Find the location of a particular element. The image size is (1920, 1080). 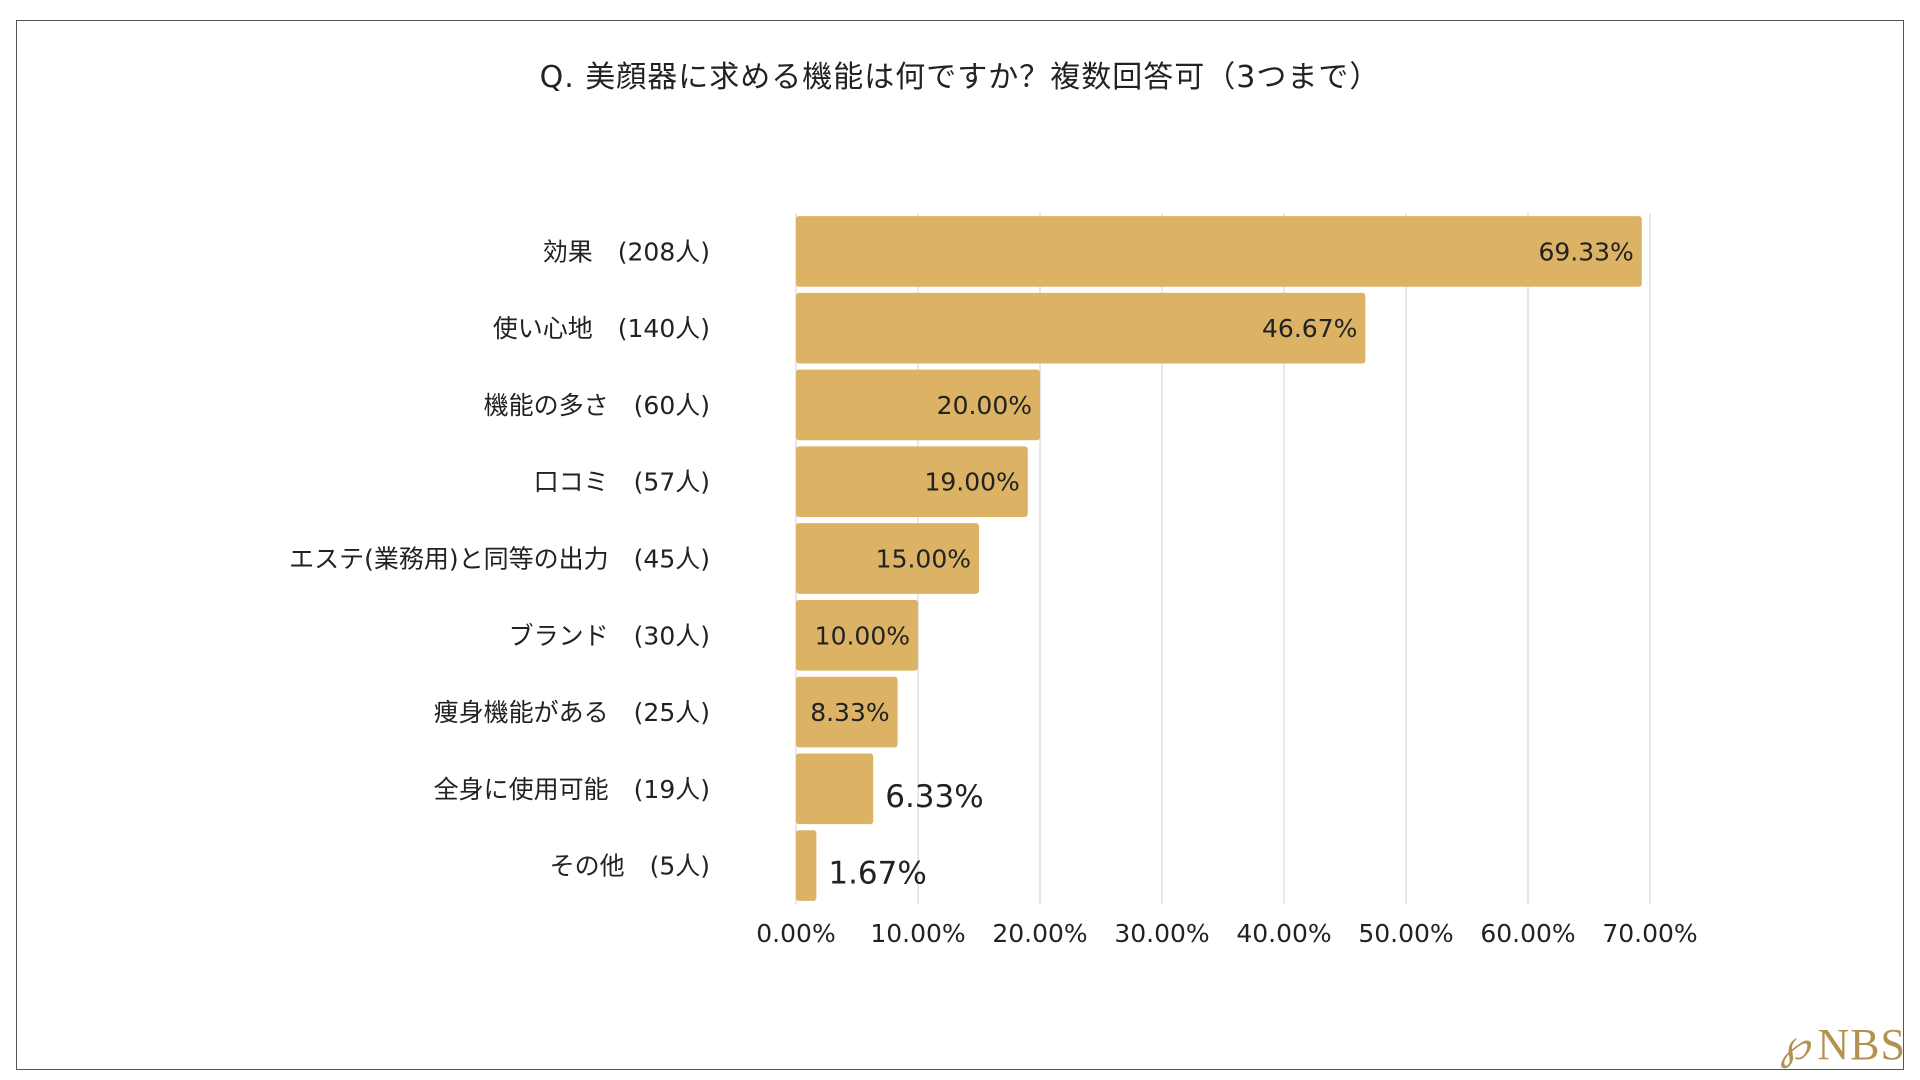

data-label: 69.33% is located at coordinates (1585, 251).